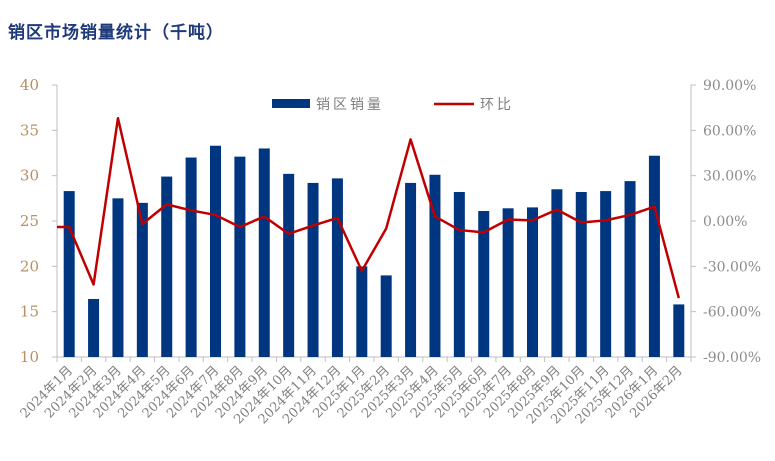 Image resolution: width=775 pixels, height=461 pixels. I want to click on chart-title: 销区市场销量统计（千吨）, so click(116, 33).